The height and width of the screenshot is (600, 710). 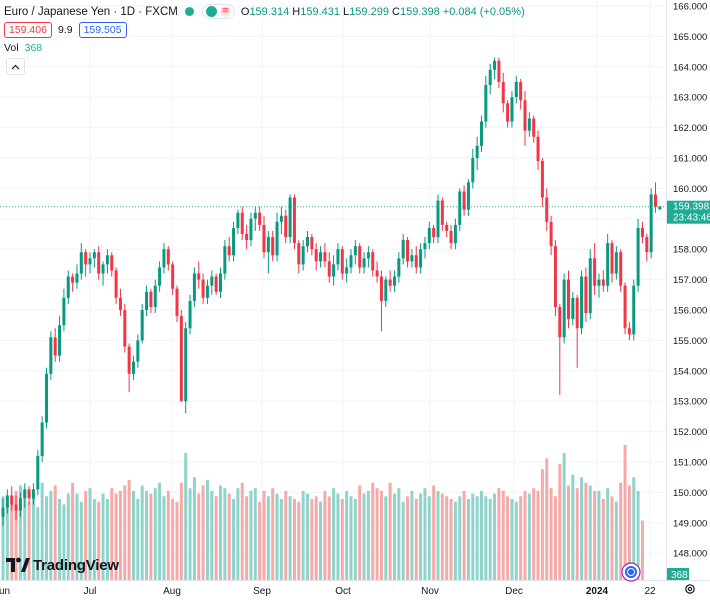 I want to click on volume-label: Vol, so click(x=11, y=48).